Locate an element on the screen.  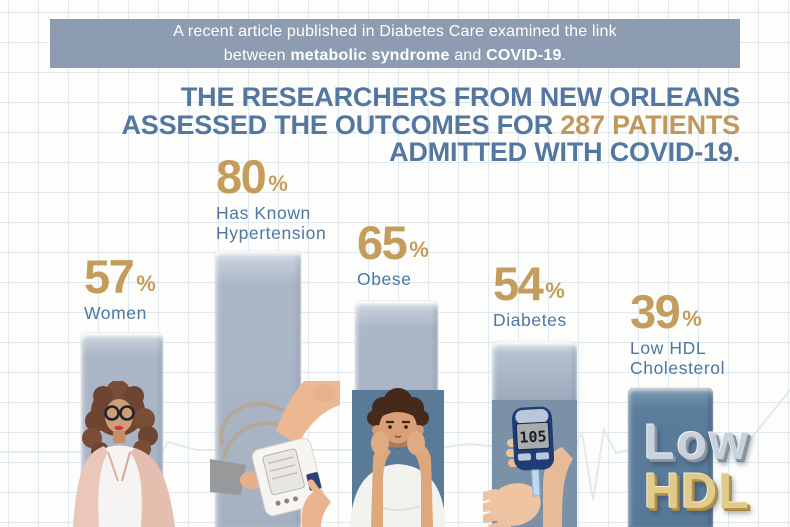
woman-illustration is located at coordinates (124, 454).